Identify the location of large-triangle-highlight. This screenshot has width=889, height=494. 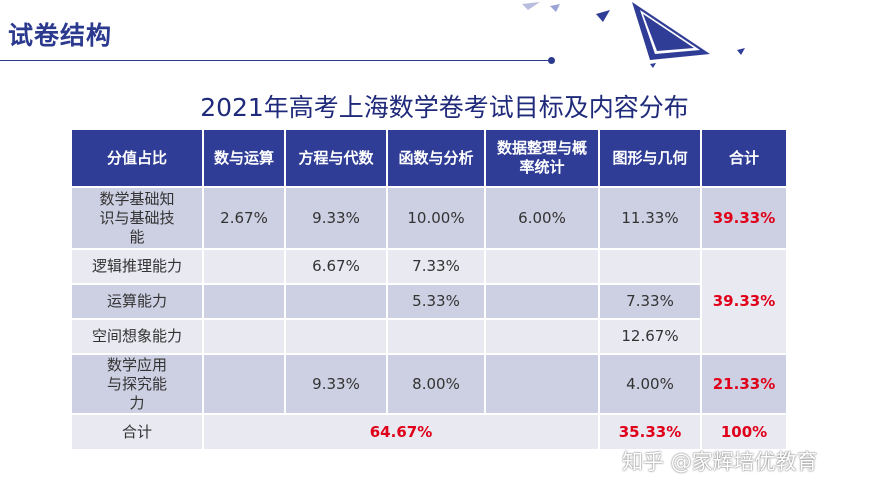
(670, 32).